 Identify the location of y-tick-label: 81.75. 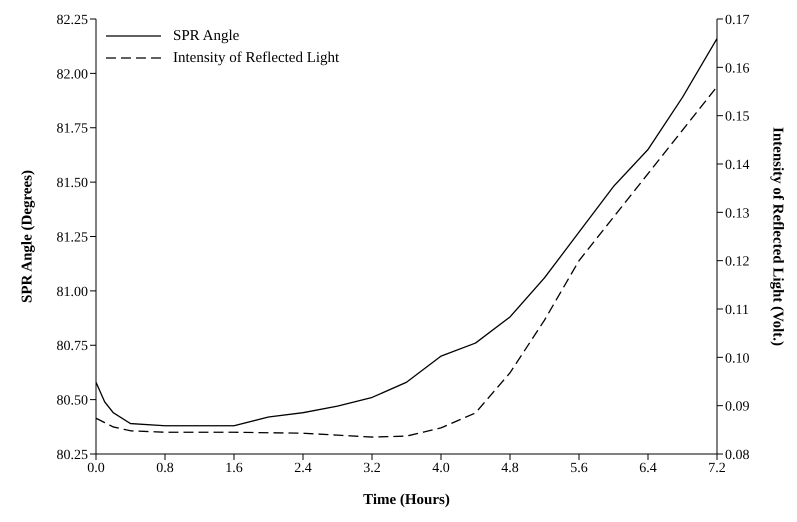
(72, 129).